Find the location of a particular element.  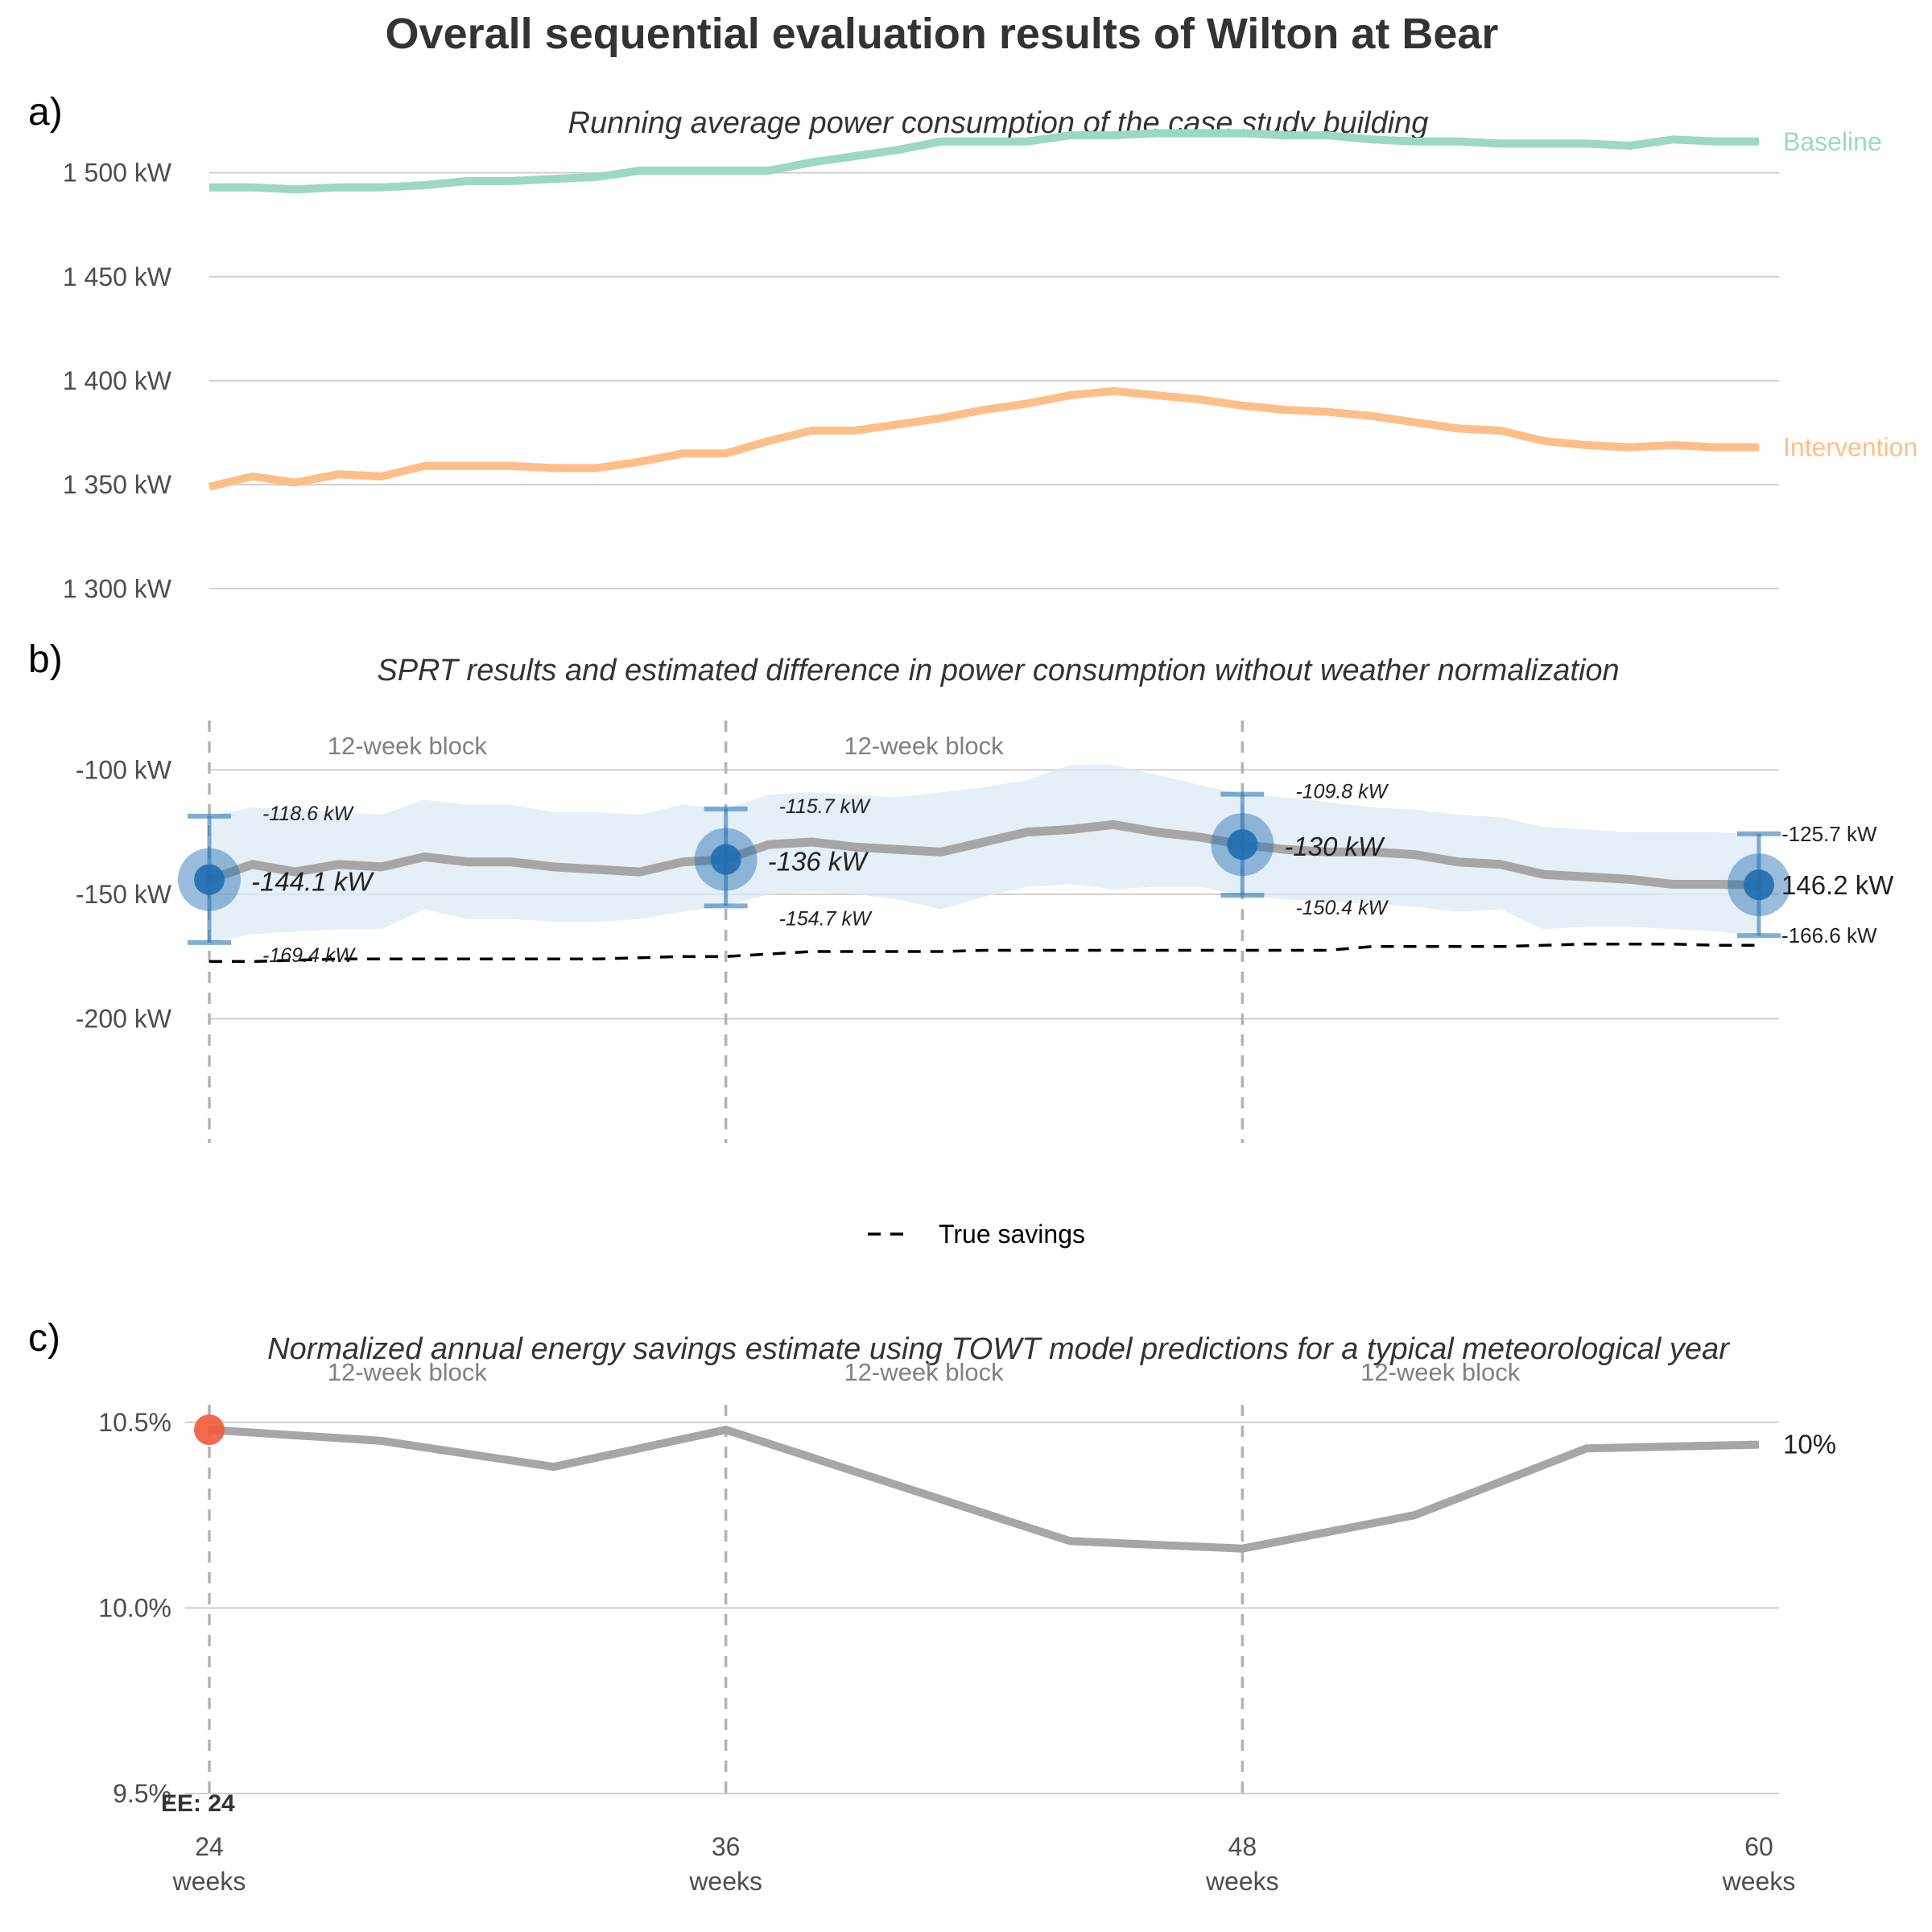

legend-label-true-savings: True savings is located at coordinates (1012, 1234).